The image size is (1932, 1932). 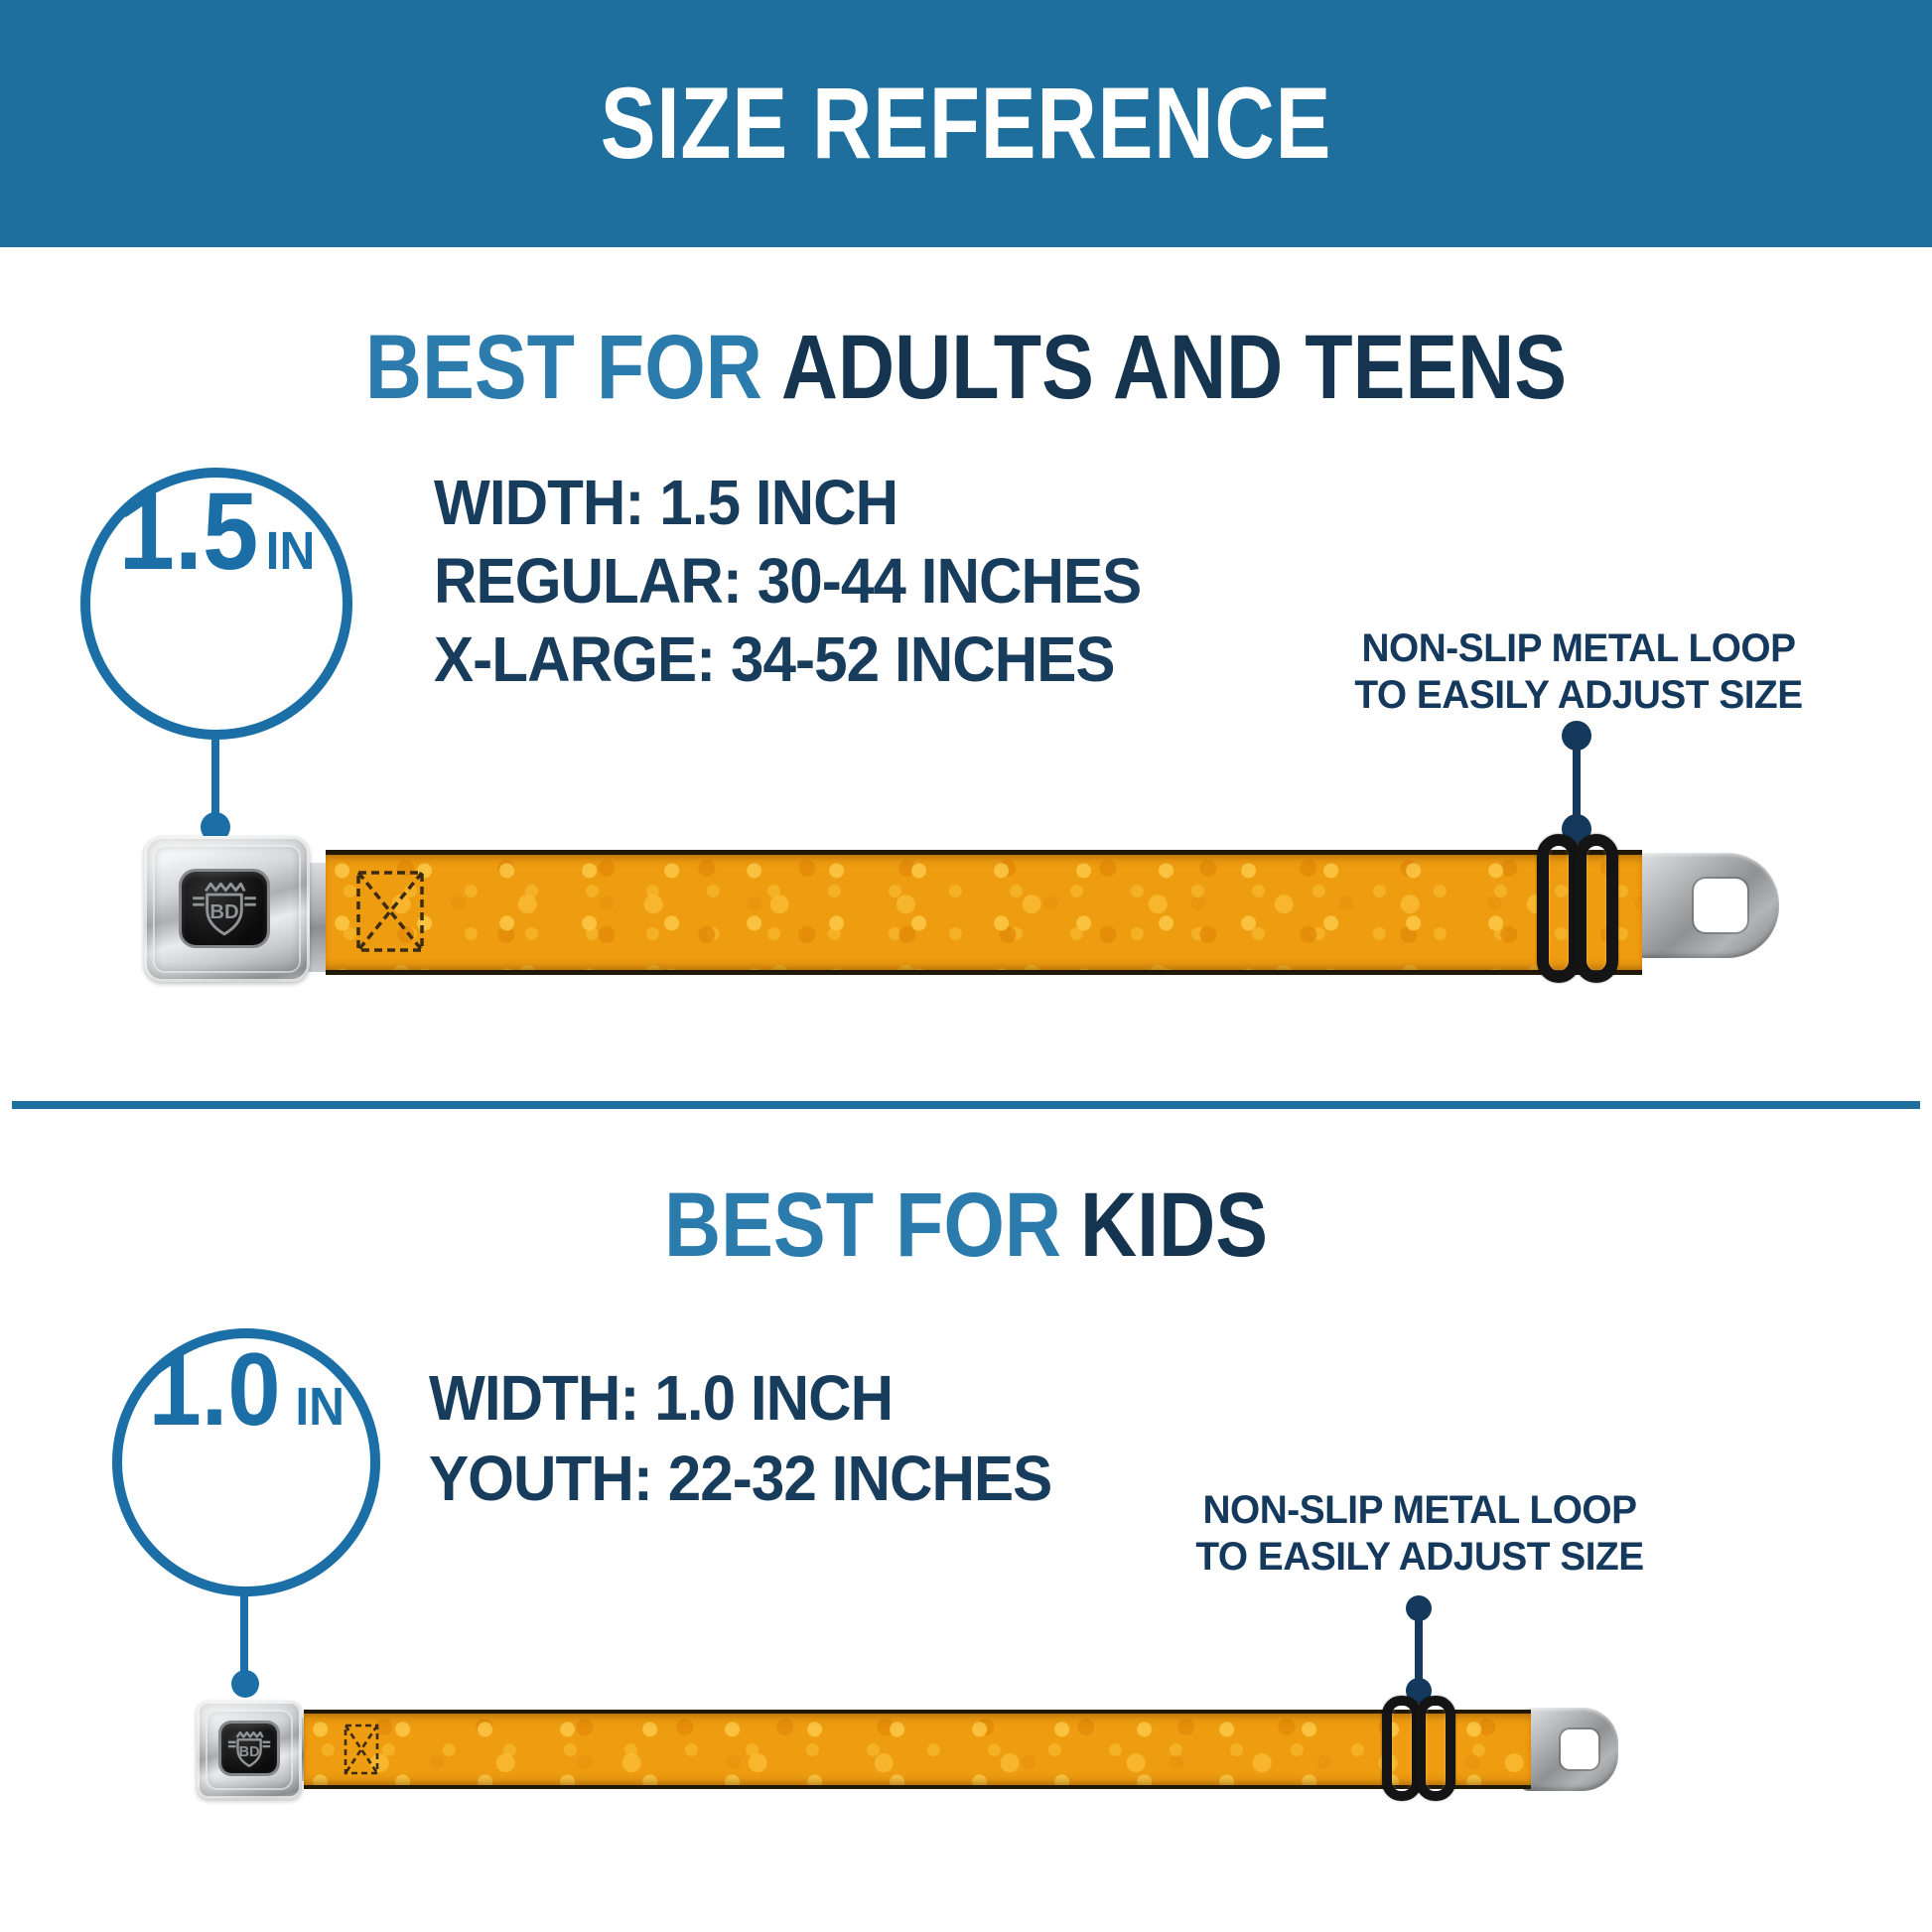 I want to click on section-heading-kids: BEST FOR KIDS, so click(x=966, y=1225).